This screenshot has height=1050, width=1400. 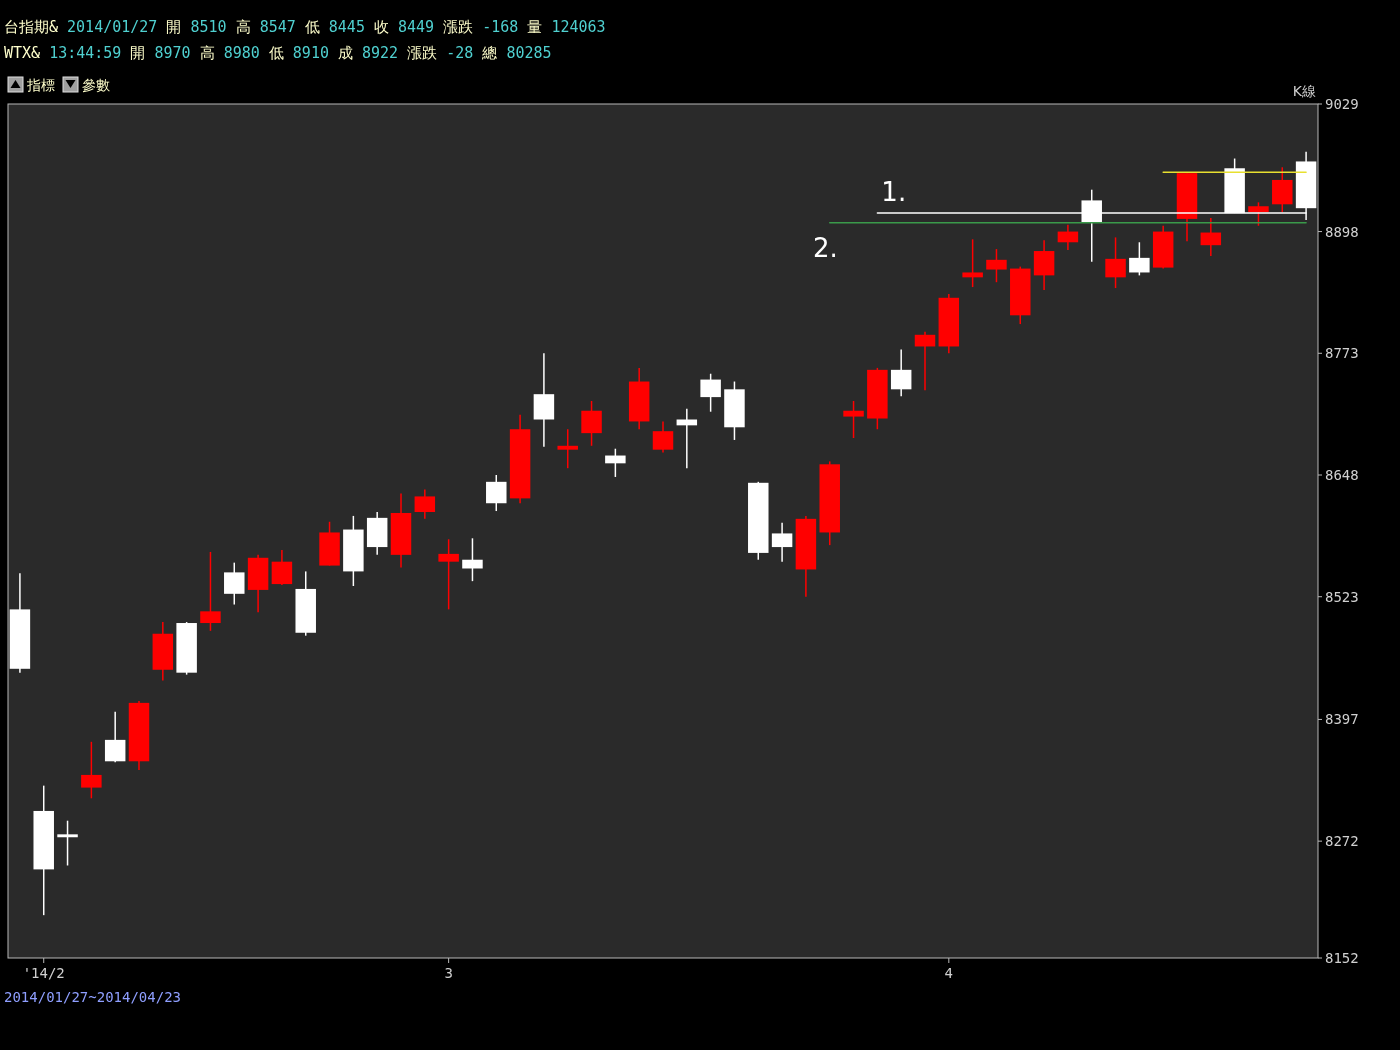 What do you see at coordinates (894, 192) in the screenshot?
I see `series-label: 1.` at bounding box center [894, 192].